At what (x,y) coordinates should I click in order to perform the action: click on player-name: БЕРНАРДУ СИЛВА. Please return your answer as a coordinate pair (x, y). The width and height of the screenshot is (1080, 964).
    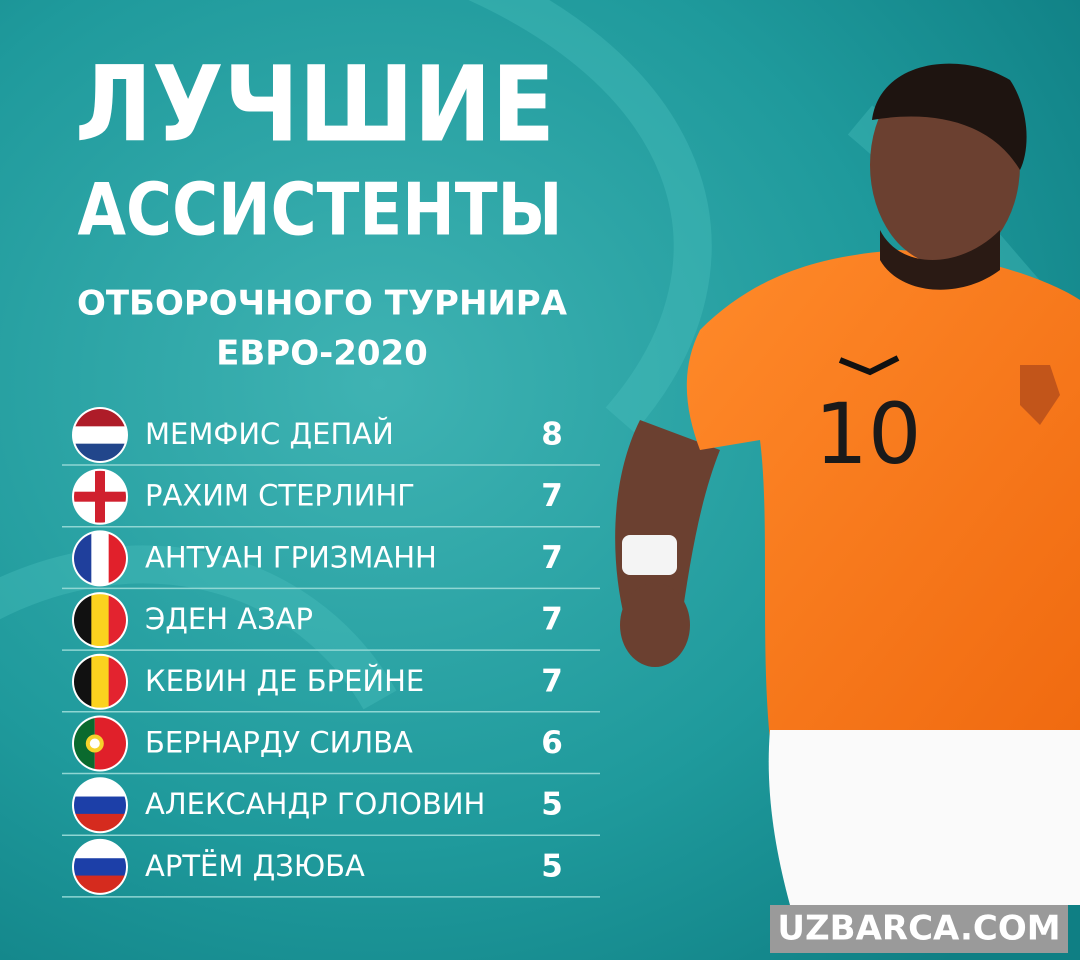
    Looking at the image, I should click on (279, 743).